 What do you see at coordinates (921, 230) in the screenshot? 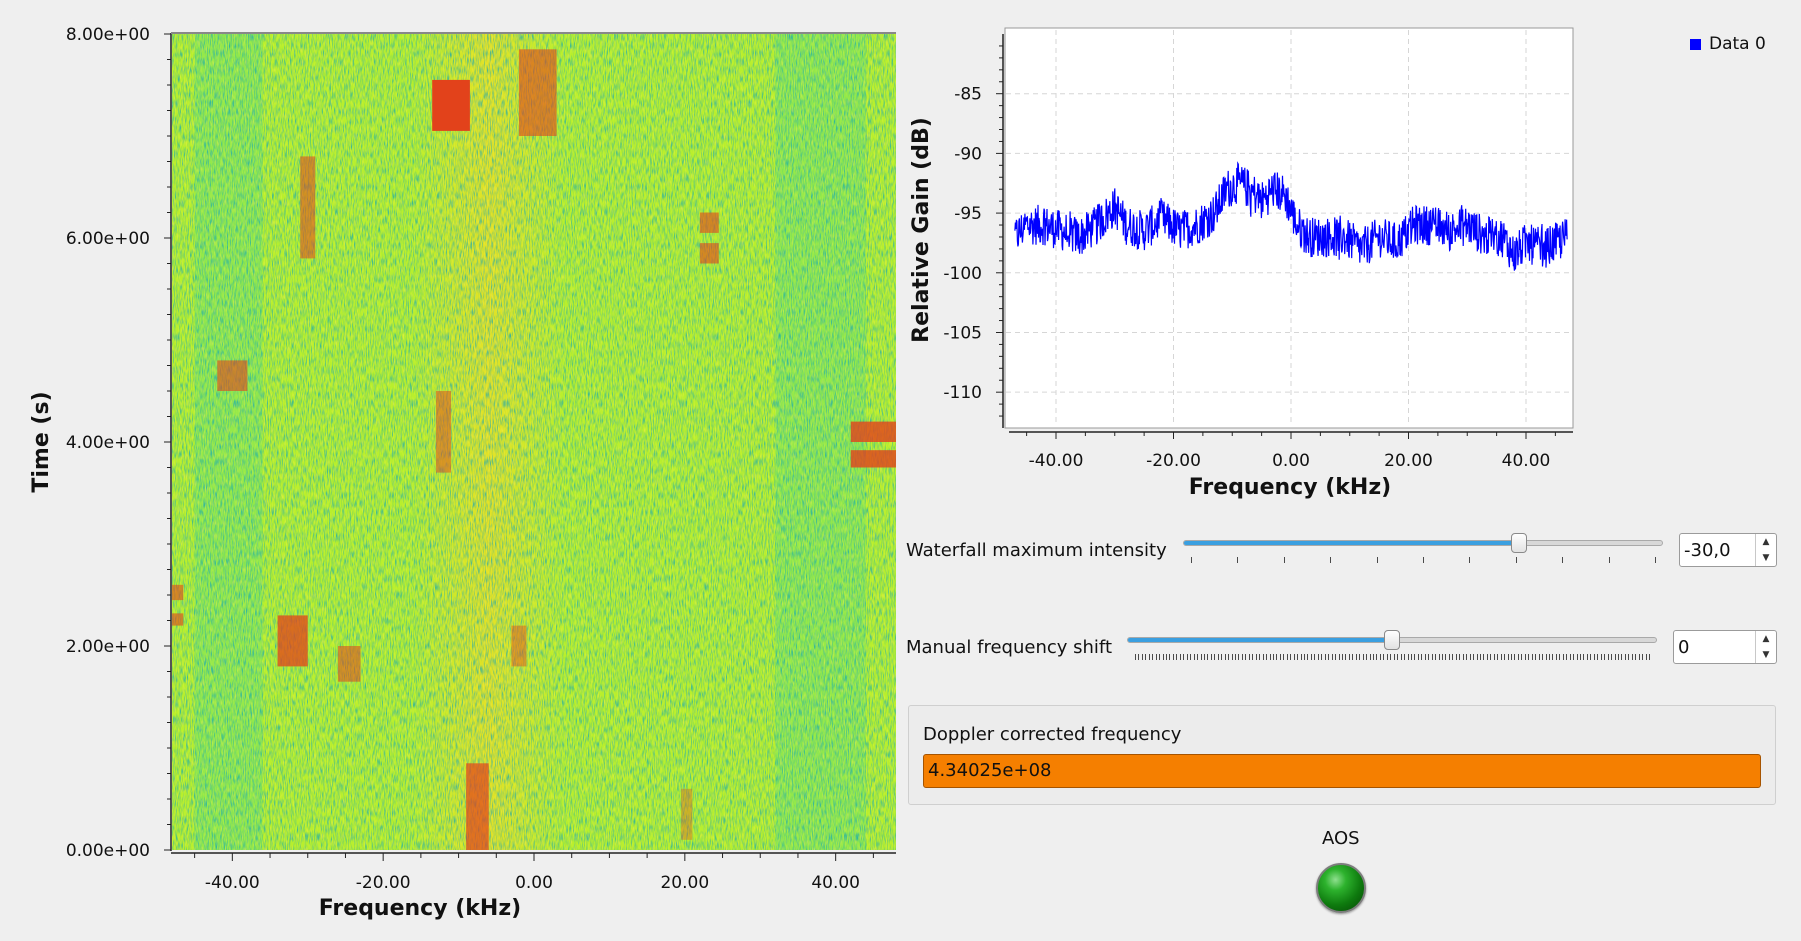
I see `spectrum-y-axis-title: Relative Gain (dB)` at bounding box center [921, 230].